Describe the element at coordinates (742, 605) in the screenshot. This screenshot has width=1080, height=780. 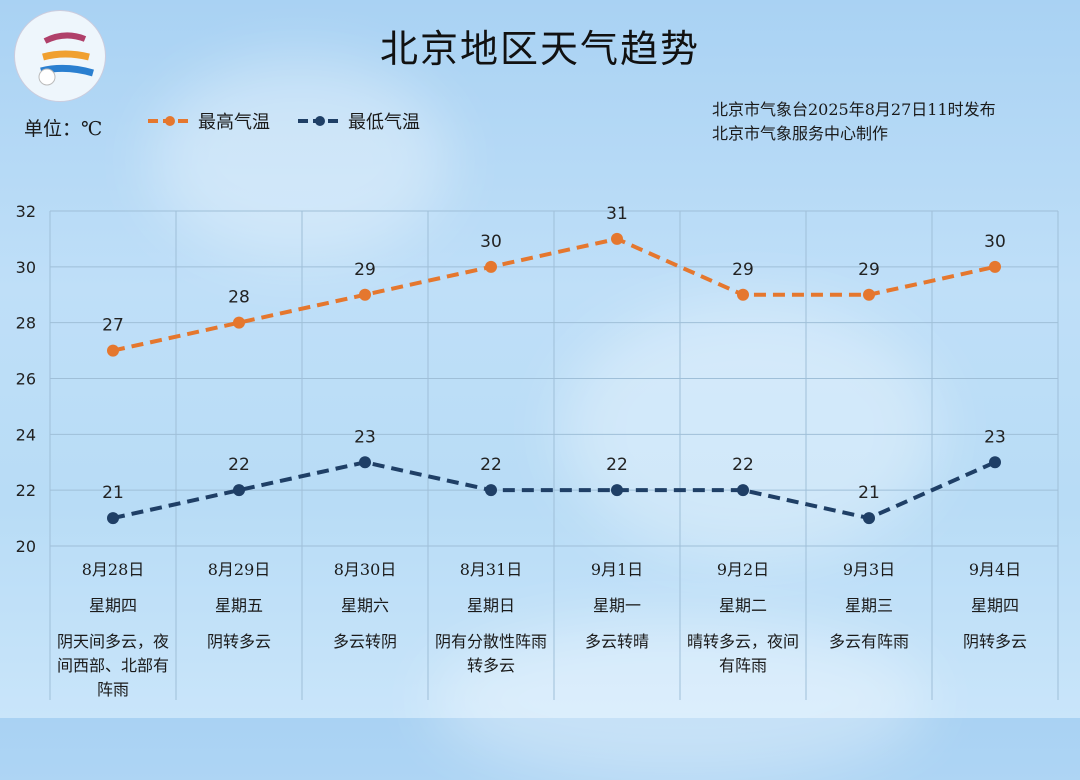
I see `weekday-label: 星期二` at that location.